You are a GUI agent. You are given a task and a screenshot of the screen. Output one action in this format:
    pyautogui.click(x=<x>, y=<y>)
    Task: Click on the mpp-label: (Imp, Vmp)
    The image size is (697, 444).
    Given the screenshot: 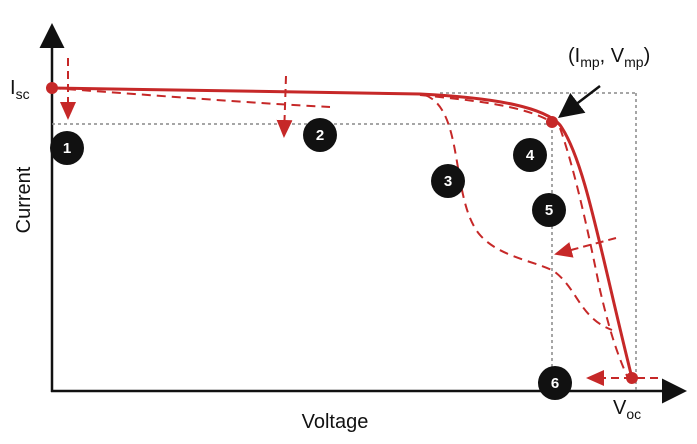 What is the action you would take?
    pyautogui.click(x=609, y=57)
    